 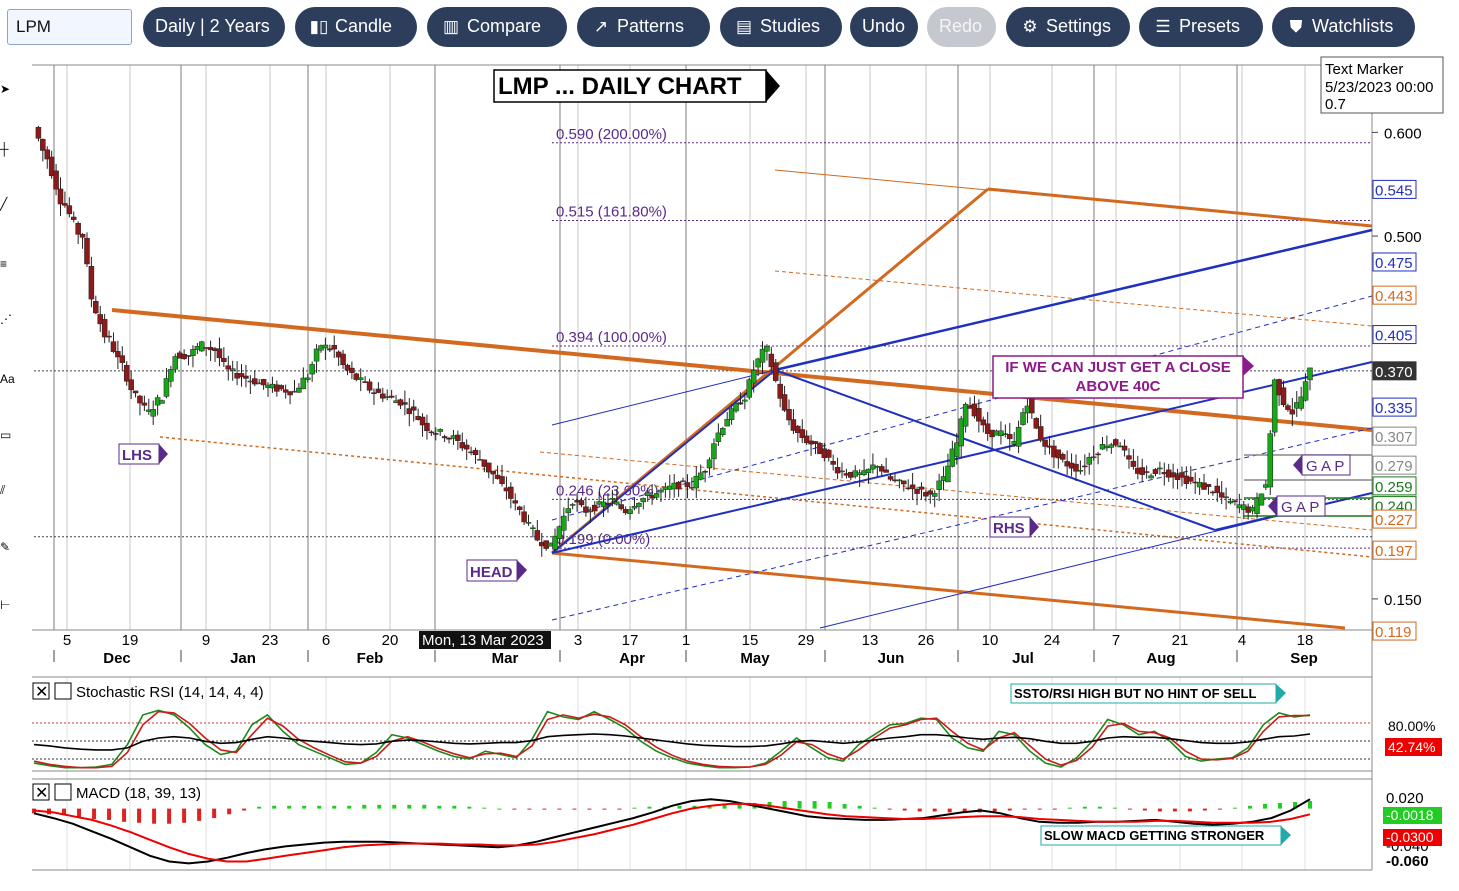 I want to click on month-tick-label: Jul, so click(x=1023, y=658).